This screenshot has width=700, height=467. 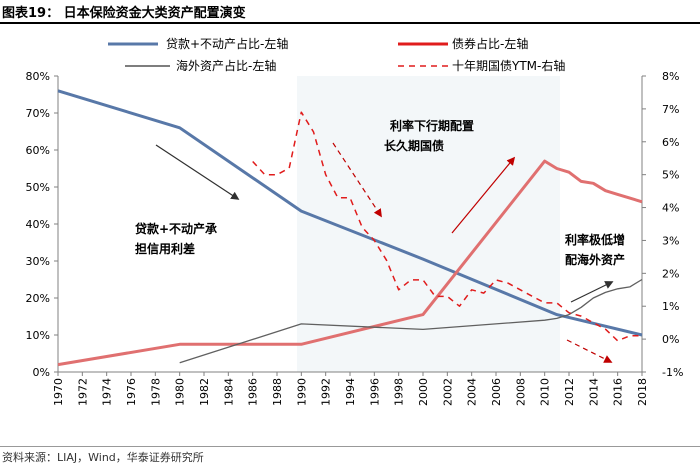 I want to click on x-tick-label: 1996, so click(x=374, y=392).